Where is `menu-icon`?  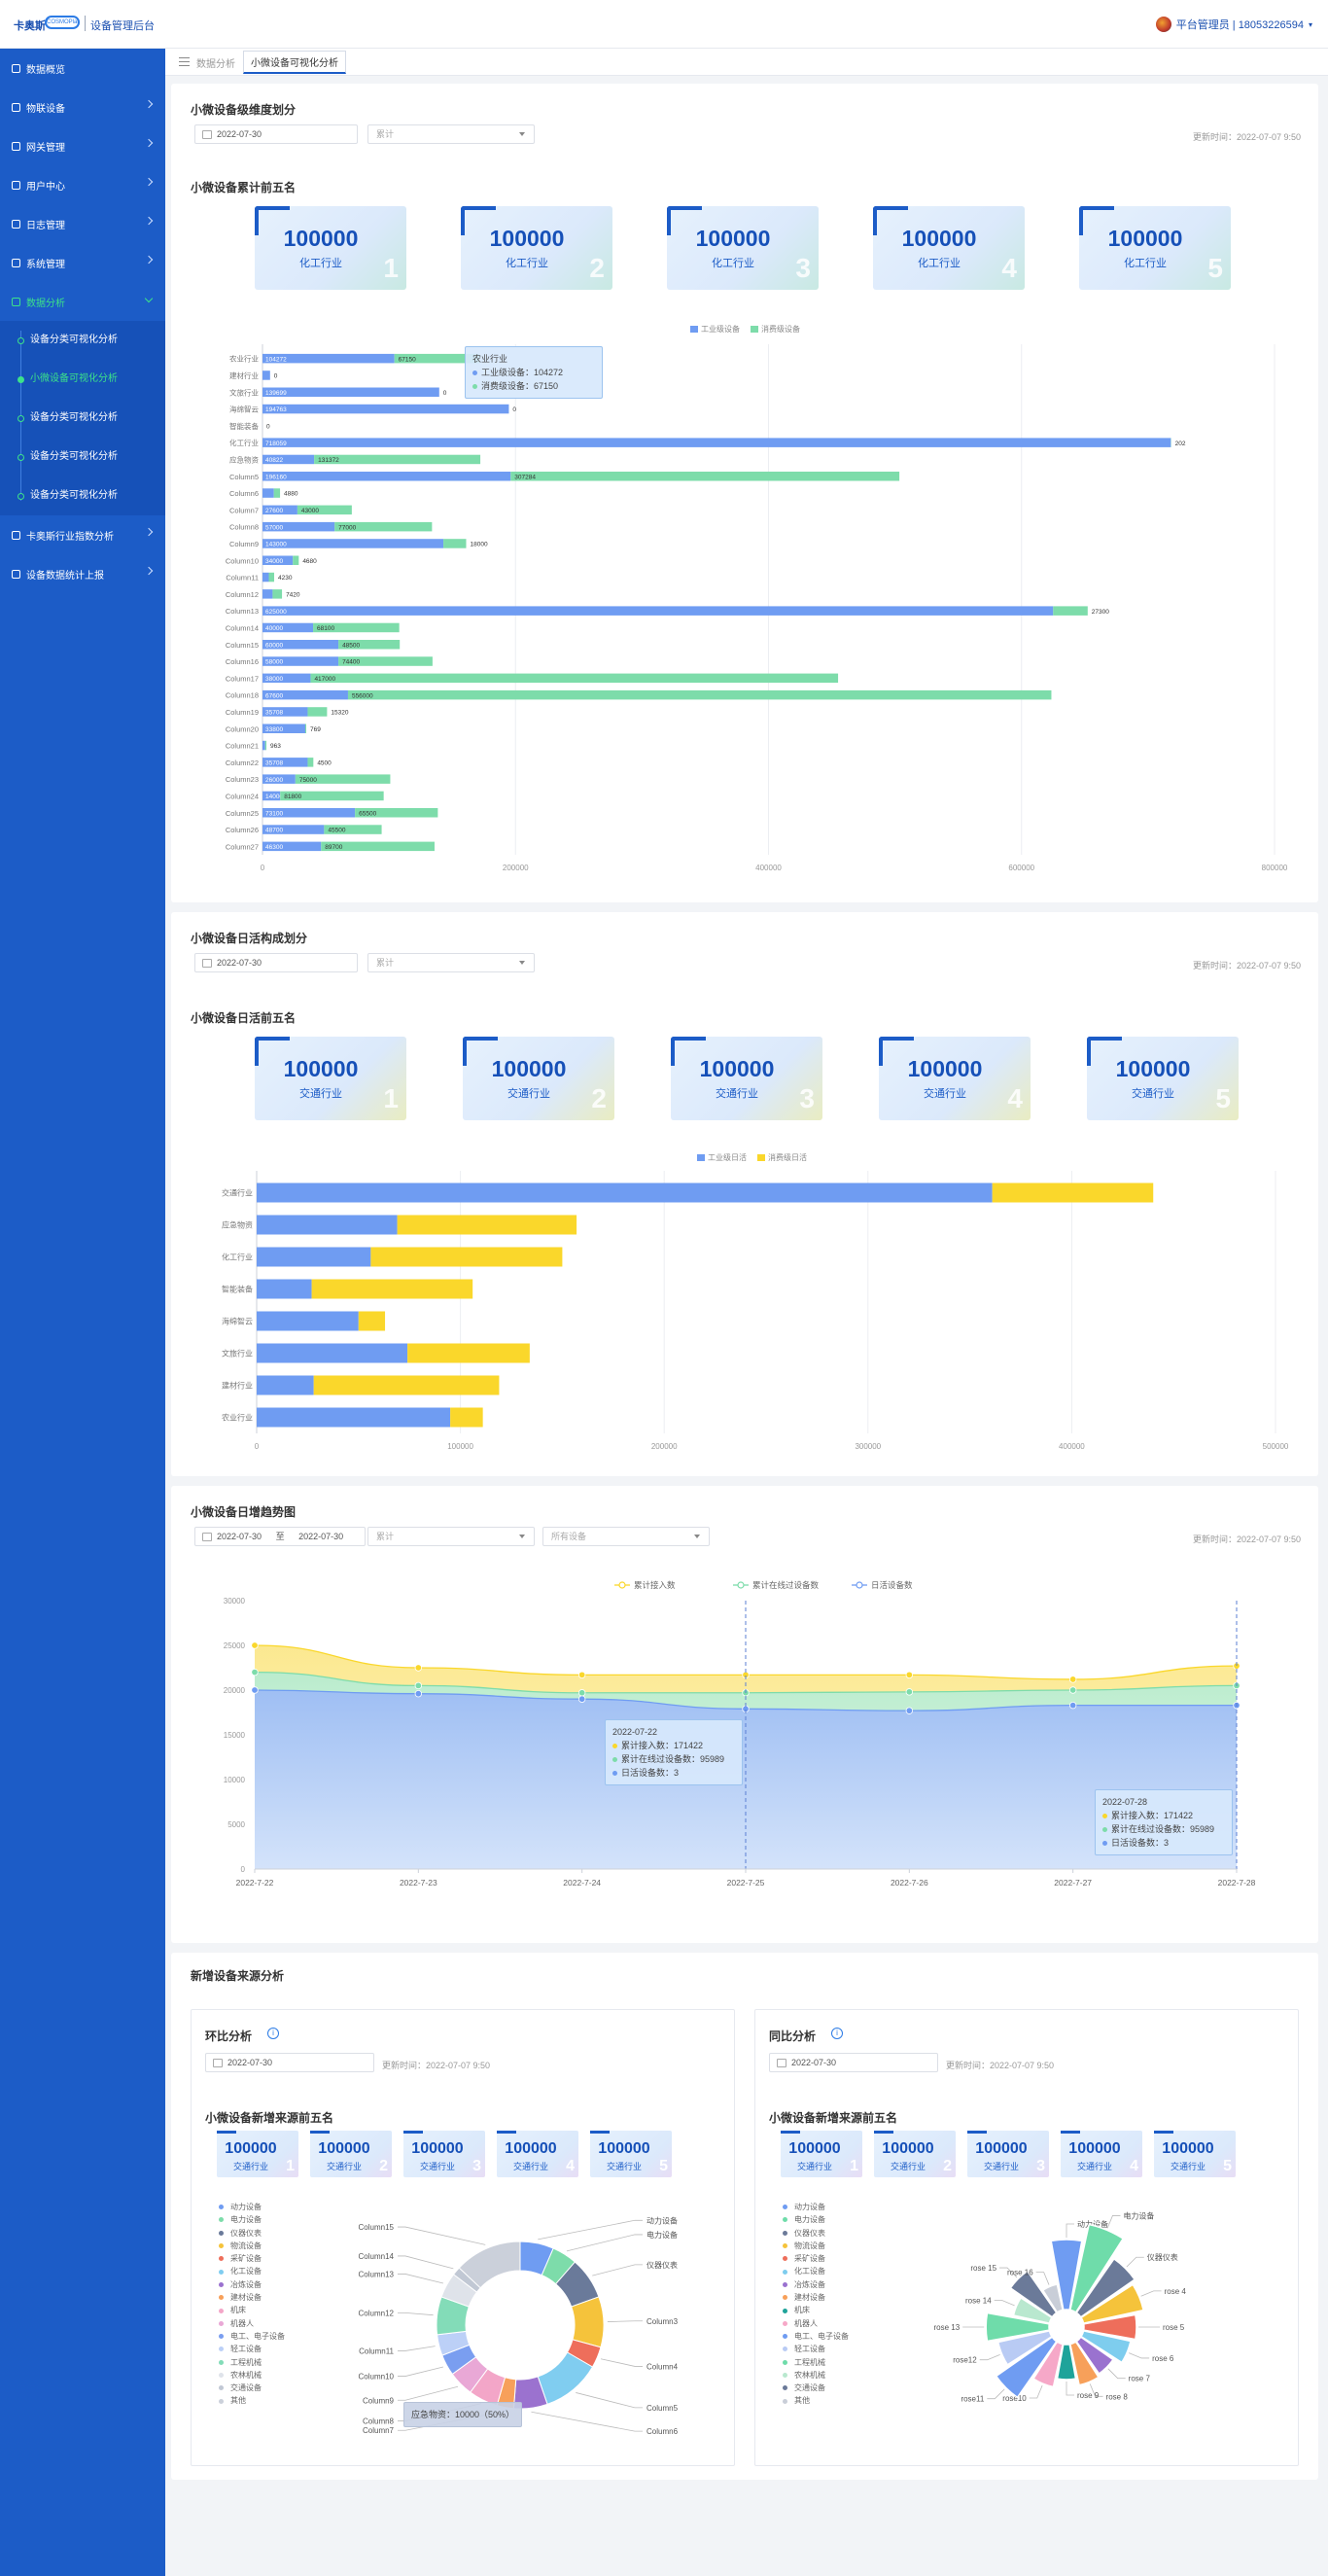 menu-icon is located at coordinates (184, 62).